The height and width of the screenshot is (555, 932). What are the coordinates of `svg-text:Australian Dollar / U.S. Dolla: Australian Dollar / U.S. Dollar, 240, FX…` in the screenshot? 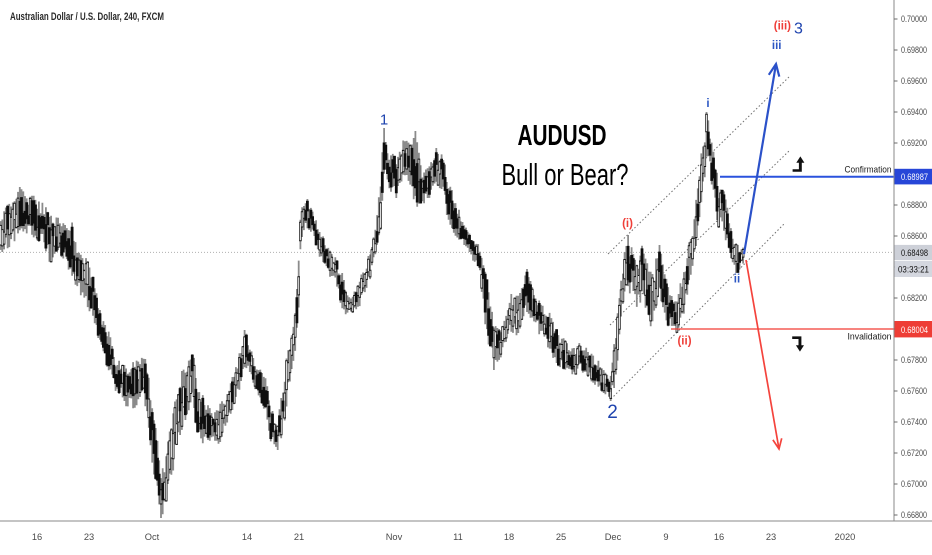 It's located at (87, 17).